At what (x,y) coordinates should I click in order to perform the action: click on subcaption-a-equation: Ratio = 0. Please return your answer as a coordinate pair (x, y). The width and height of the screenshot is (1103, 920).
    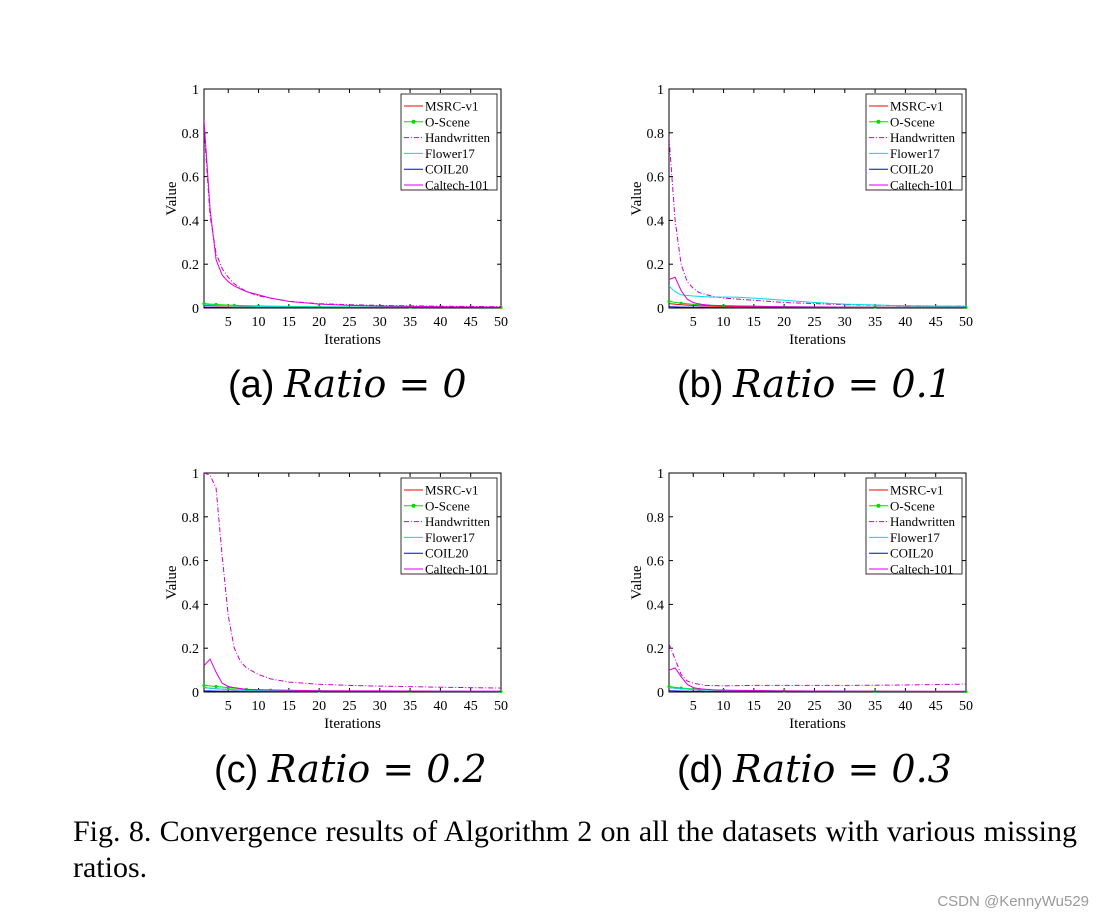
    Looking at the image, I should click on (375, 384).